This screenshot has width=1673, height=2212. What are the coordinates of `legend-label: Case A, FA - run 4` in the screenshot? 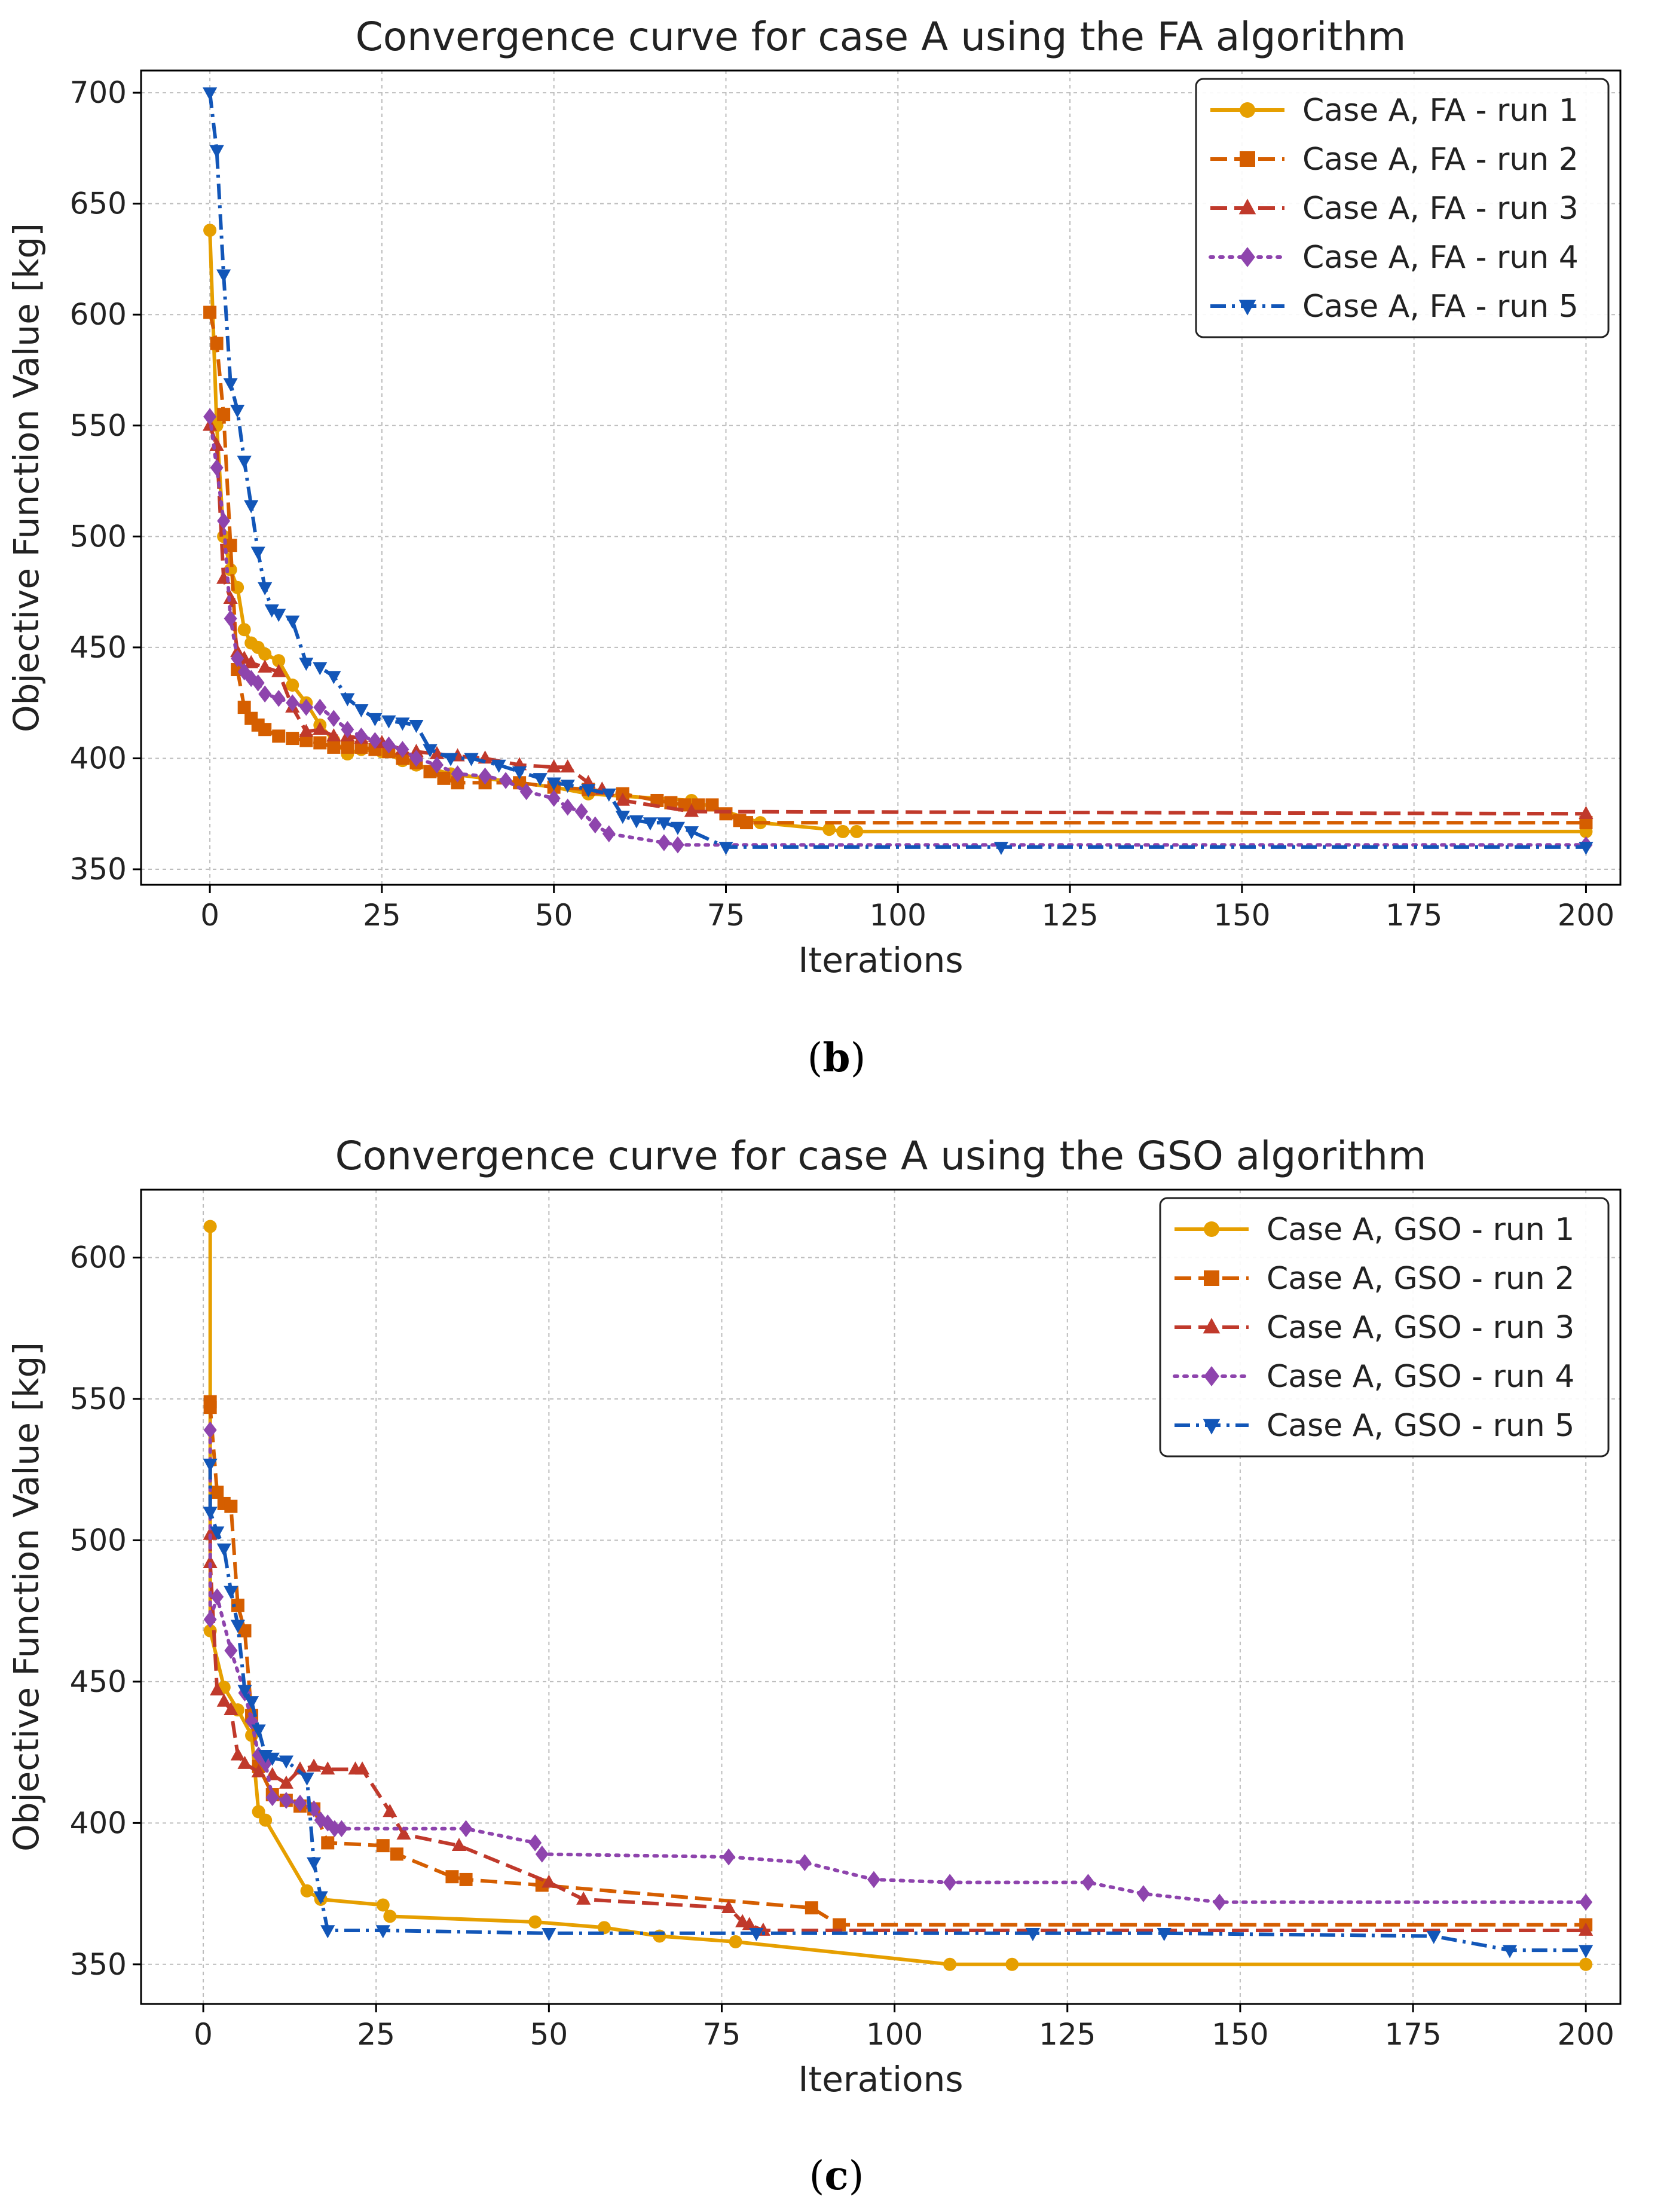 It's located at (1440, 258).